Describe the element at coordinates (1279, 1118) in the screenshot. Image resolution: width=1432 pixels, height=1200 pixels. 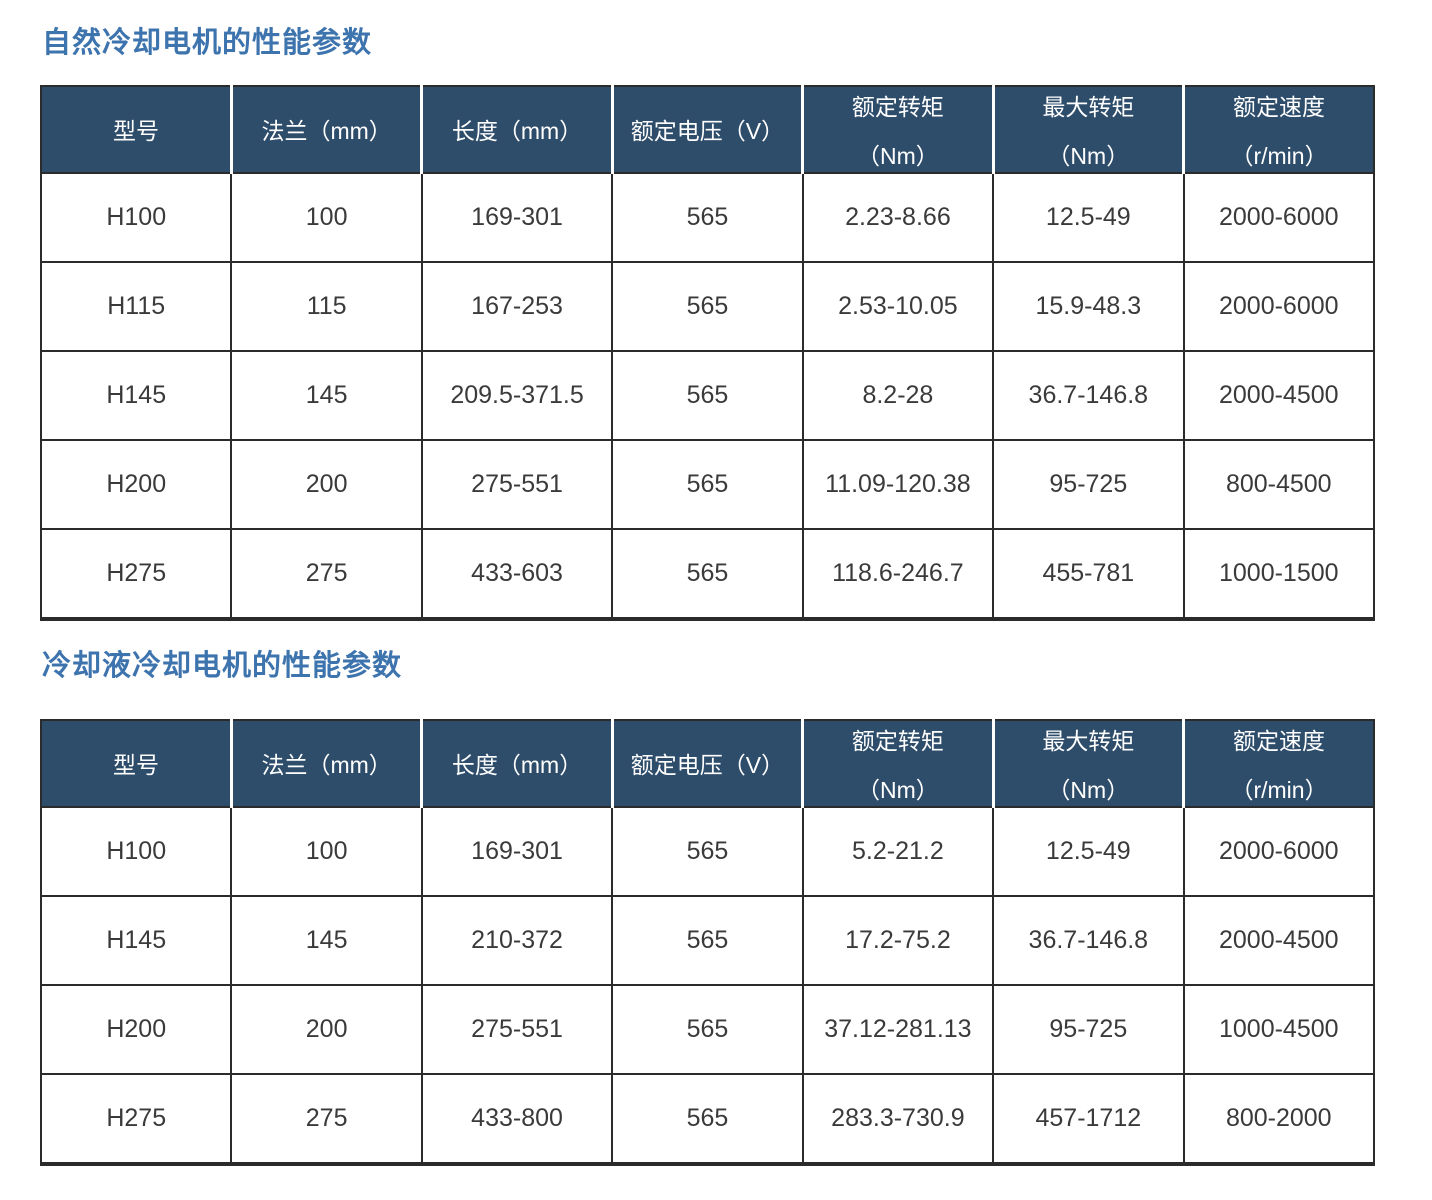
I see `table-cell: 800-2000` at that location.